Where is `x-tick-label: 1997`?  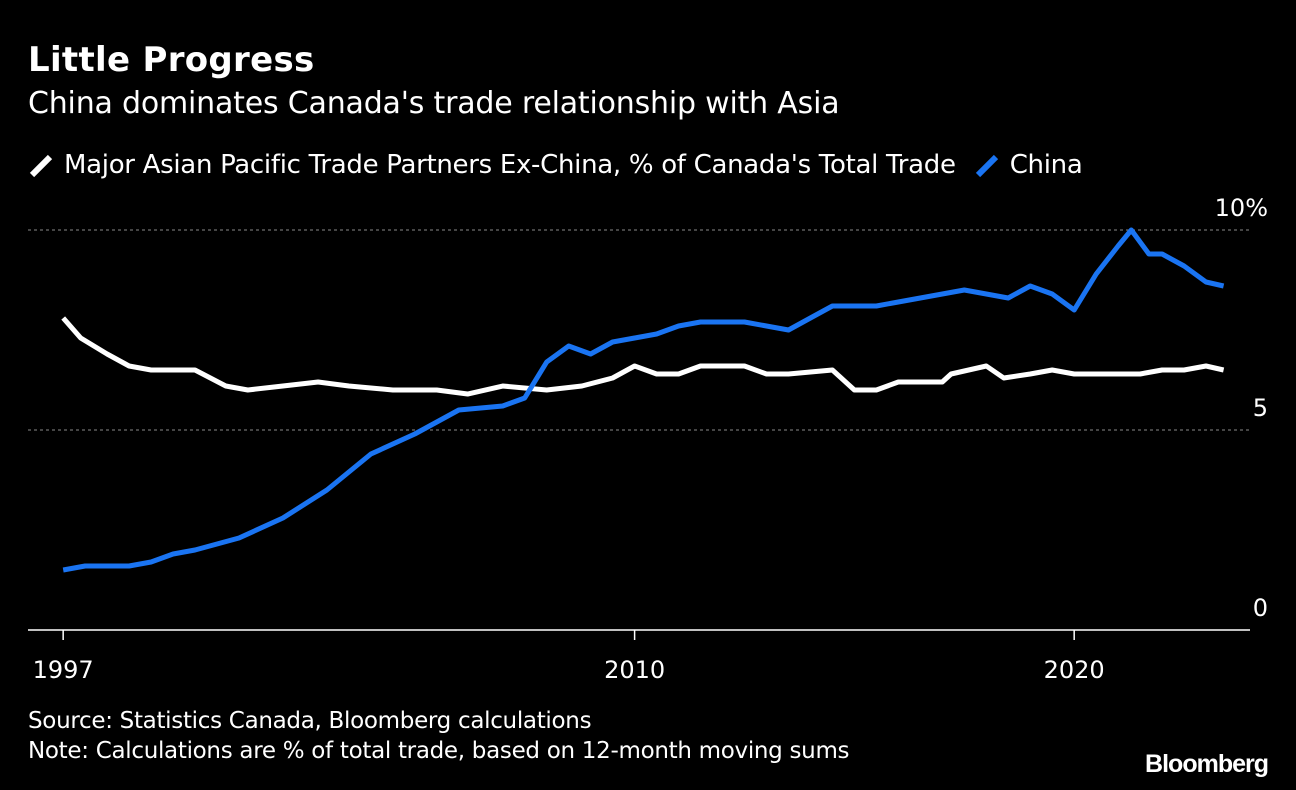 x-tick-label: 1997 is located at coordinates (63, 670).